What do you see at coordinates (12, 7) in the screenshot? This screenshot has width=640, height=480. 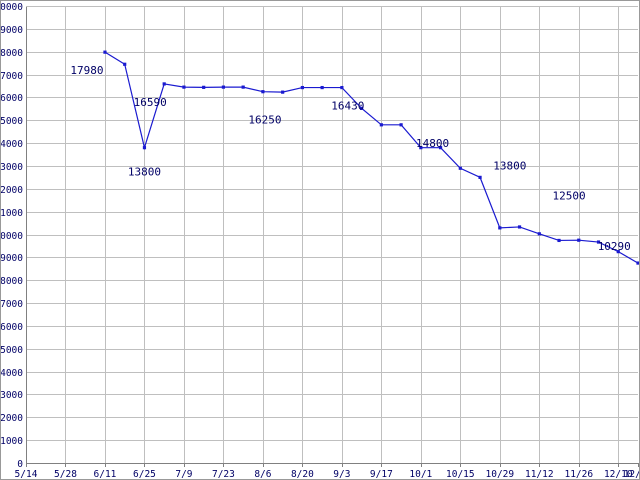 I see `y-tick-label: 20000` at bounding box center [12, 7].